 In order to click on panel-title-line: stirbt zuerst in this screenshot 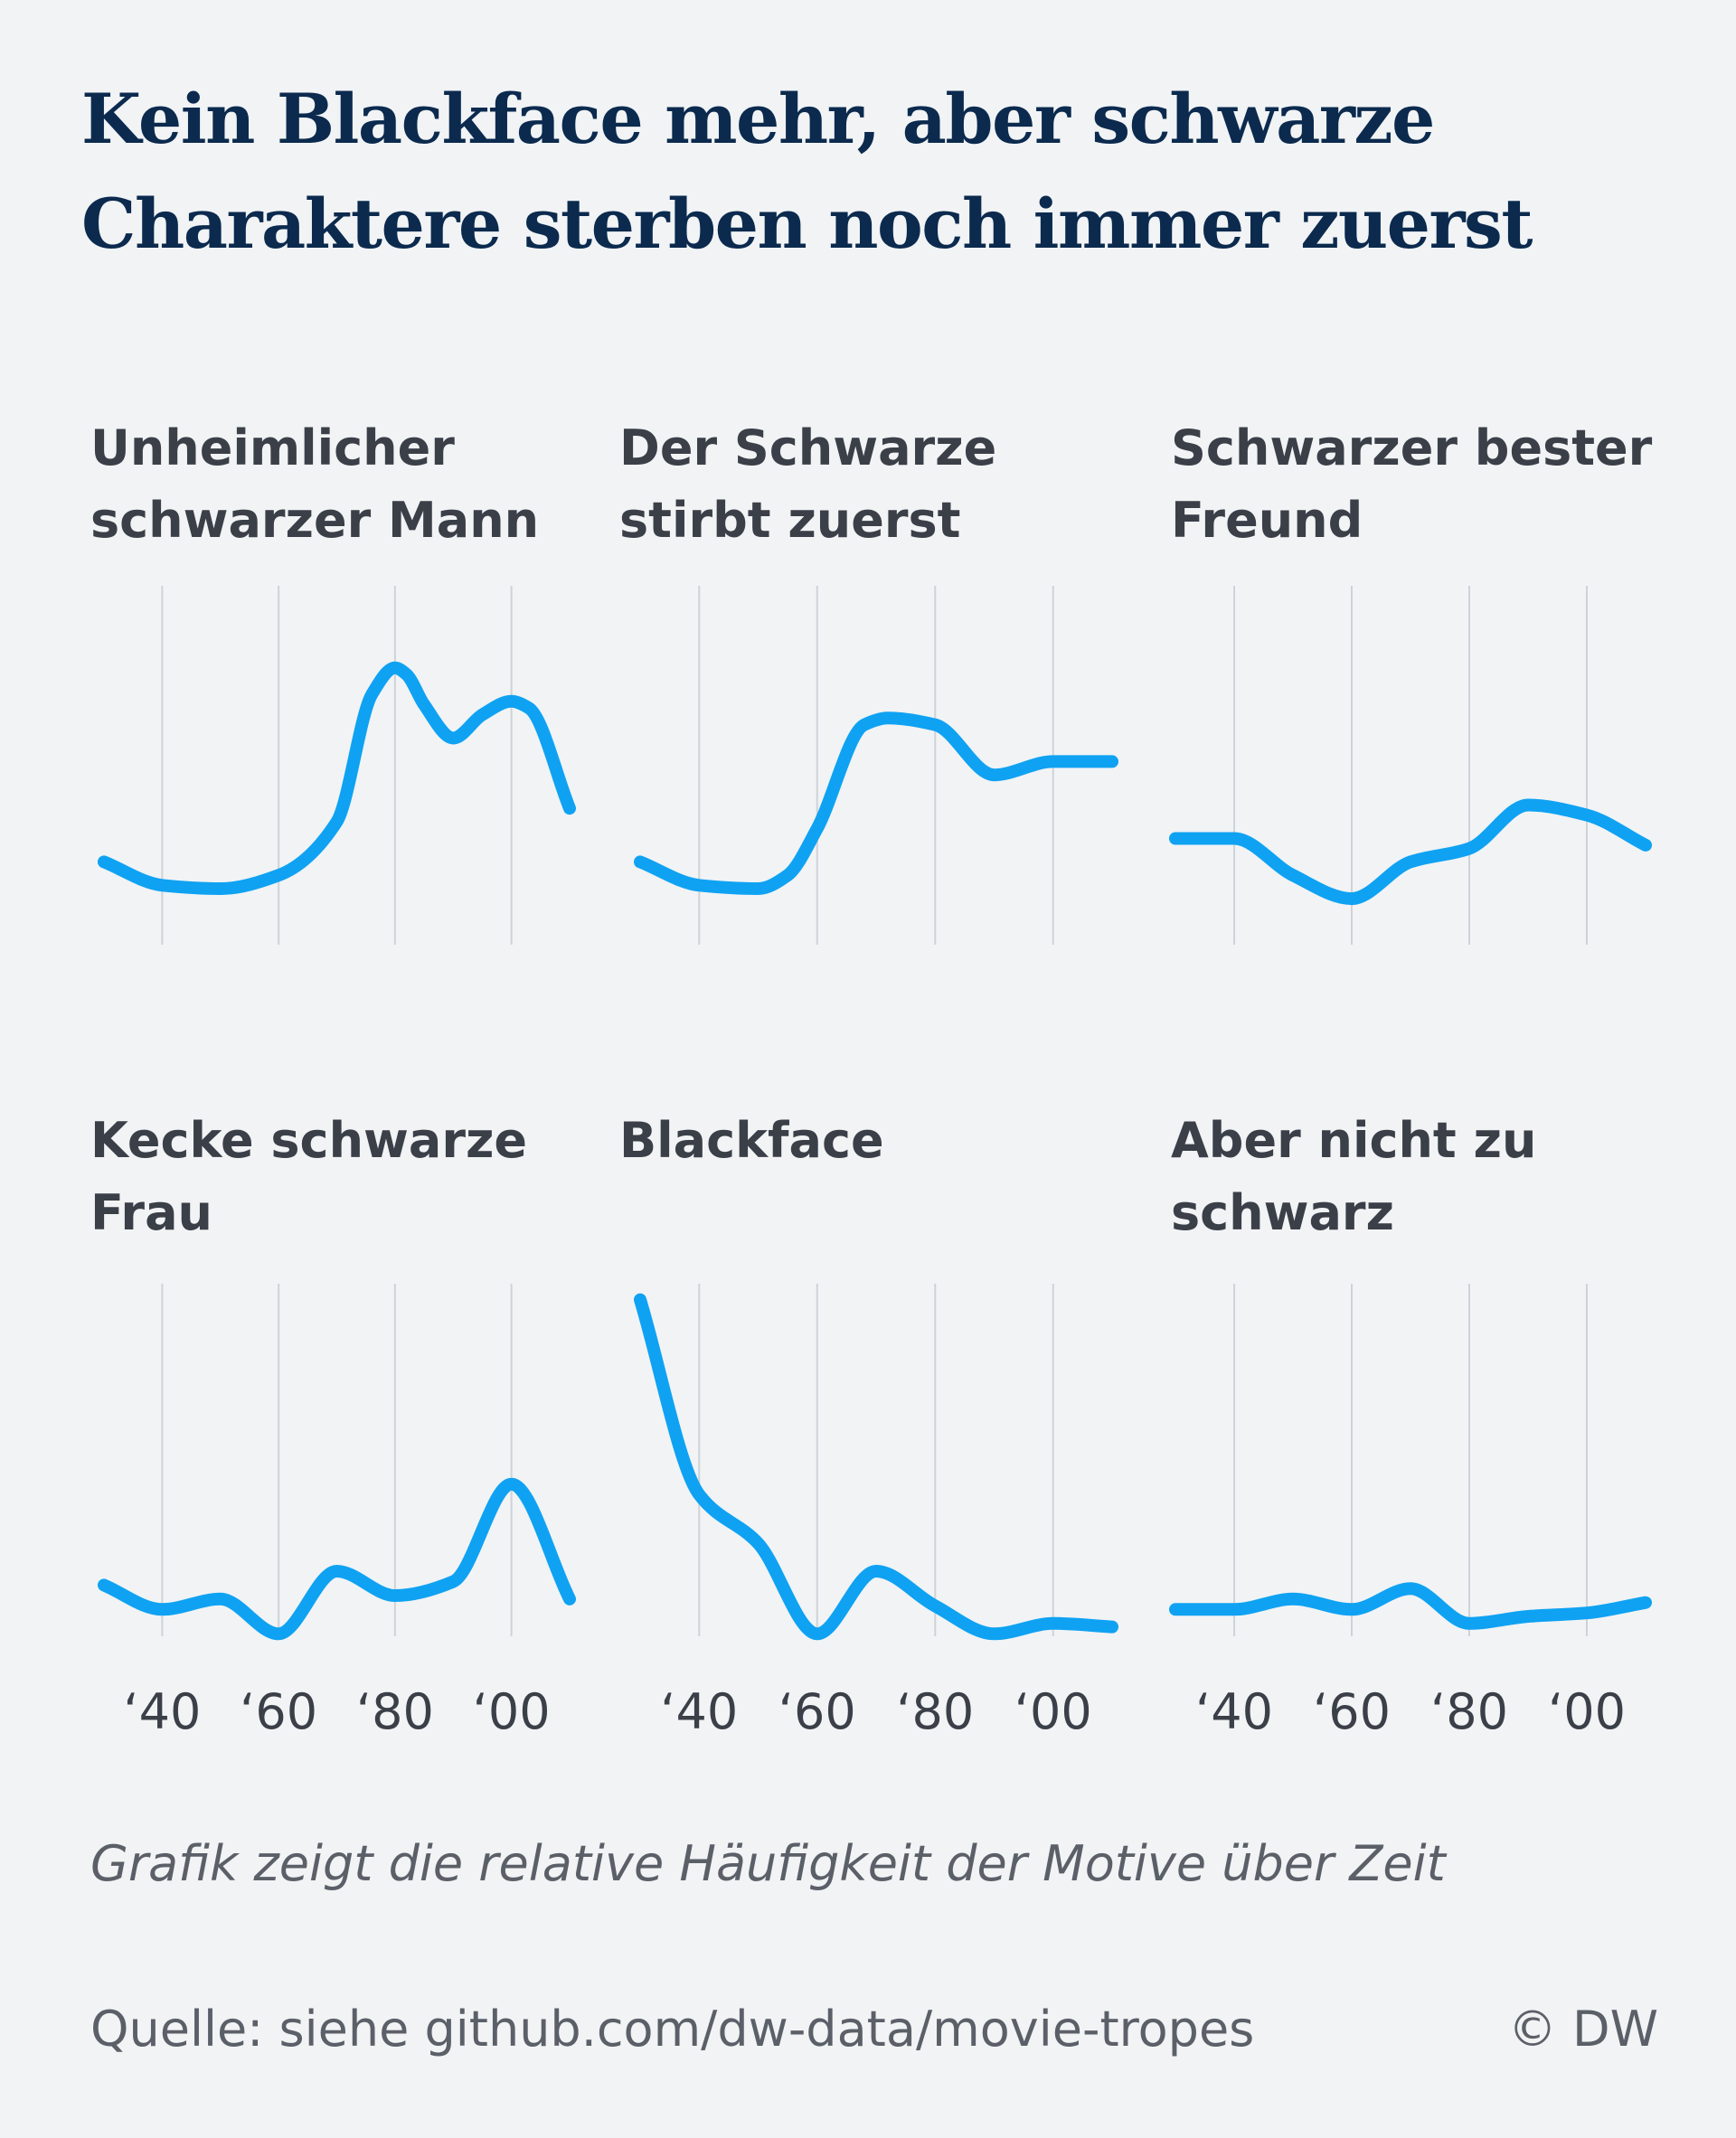, I will do `click(790, 521)`.